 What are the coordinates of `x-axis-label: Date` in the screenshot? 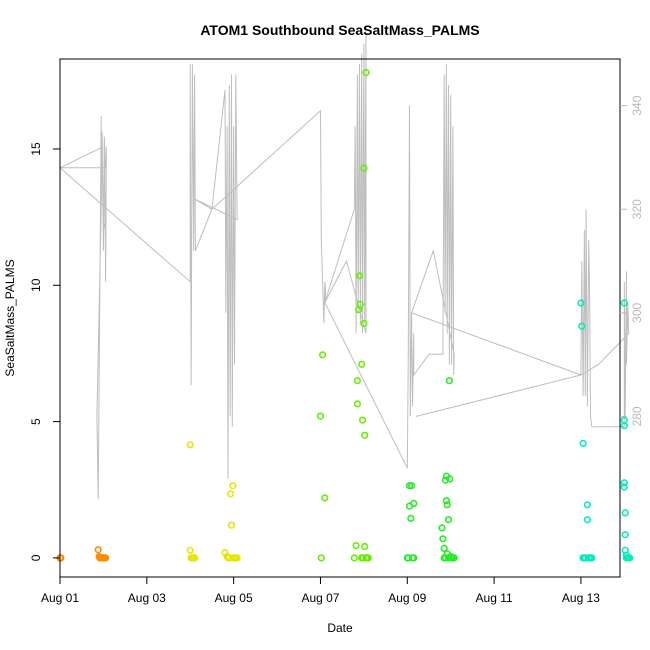 It's located at (340, 628).